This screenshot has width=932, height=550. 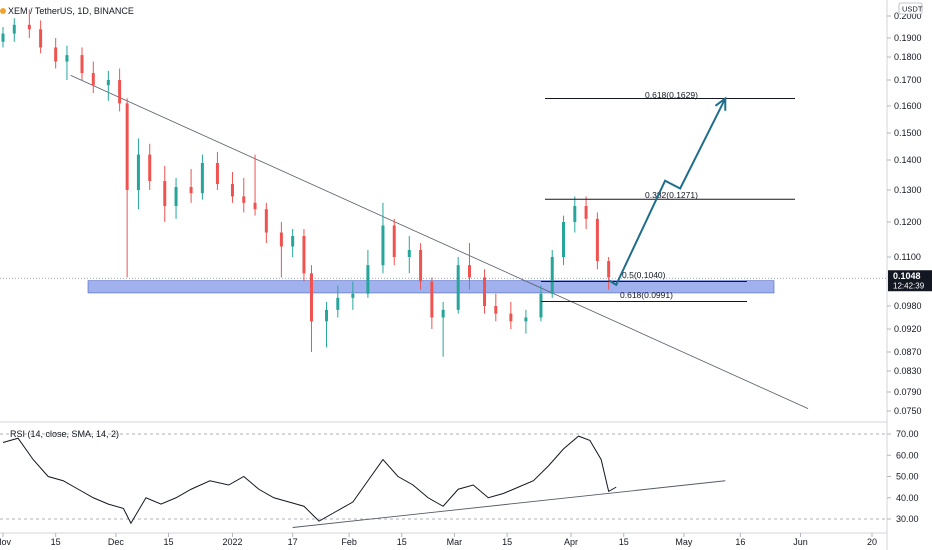 I want to click on price-tick-label-15: 0.0750, so click(x=908, y=411).